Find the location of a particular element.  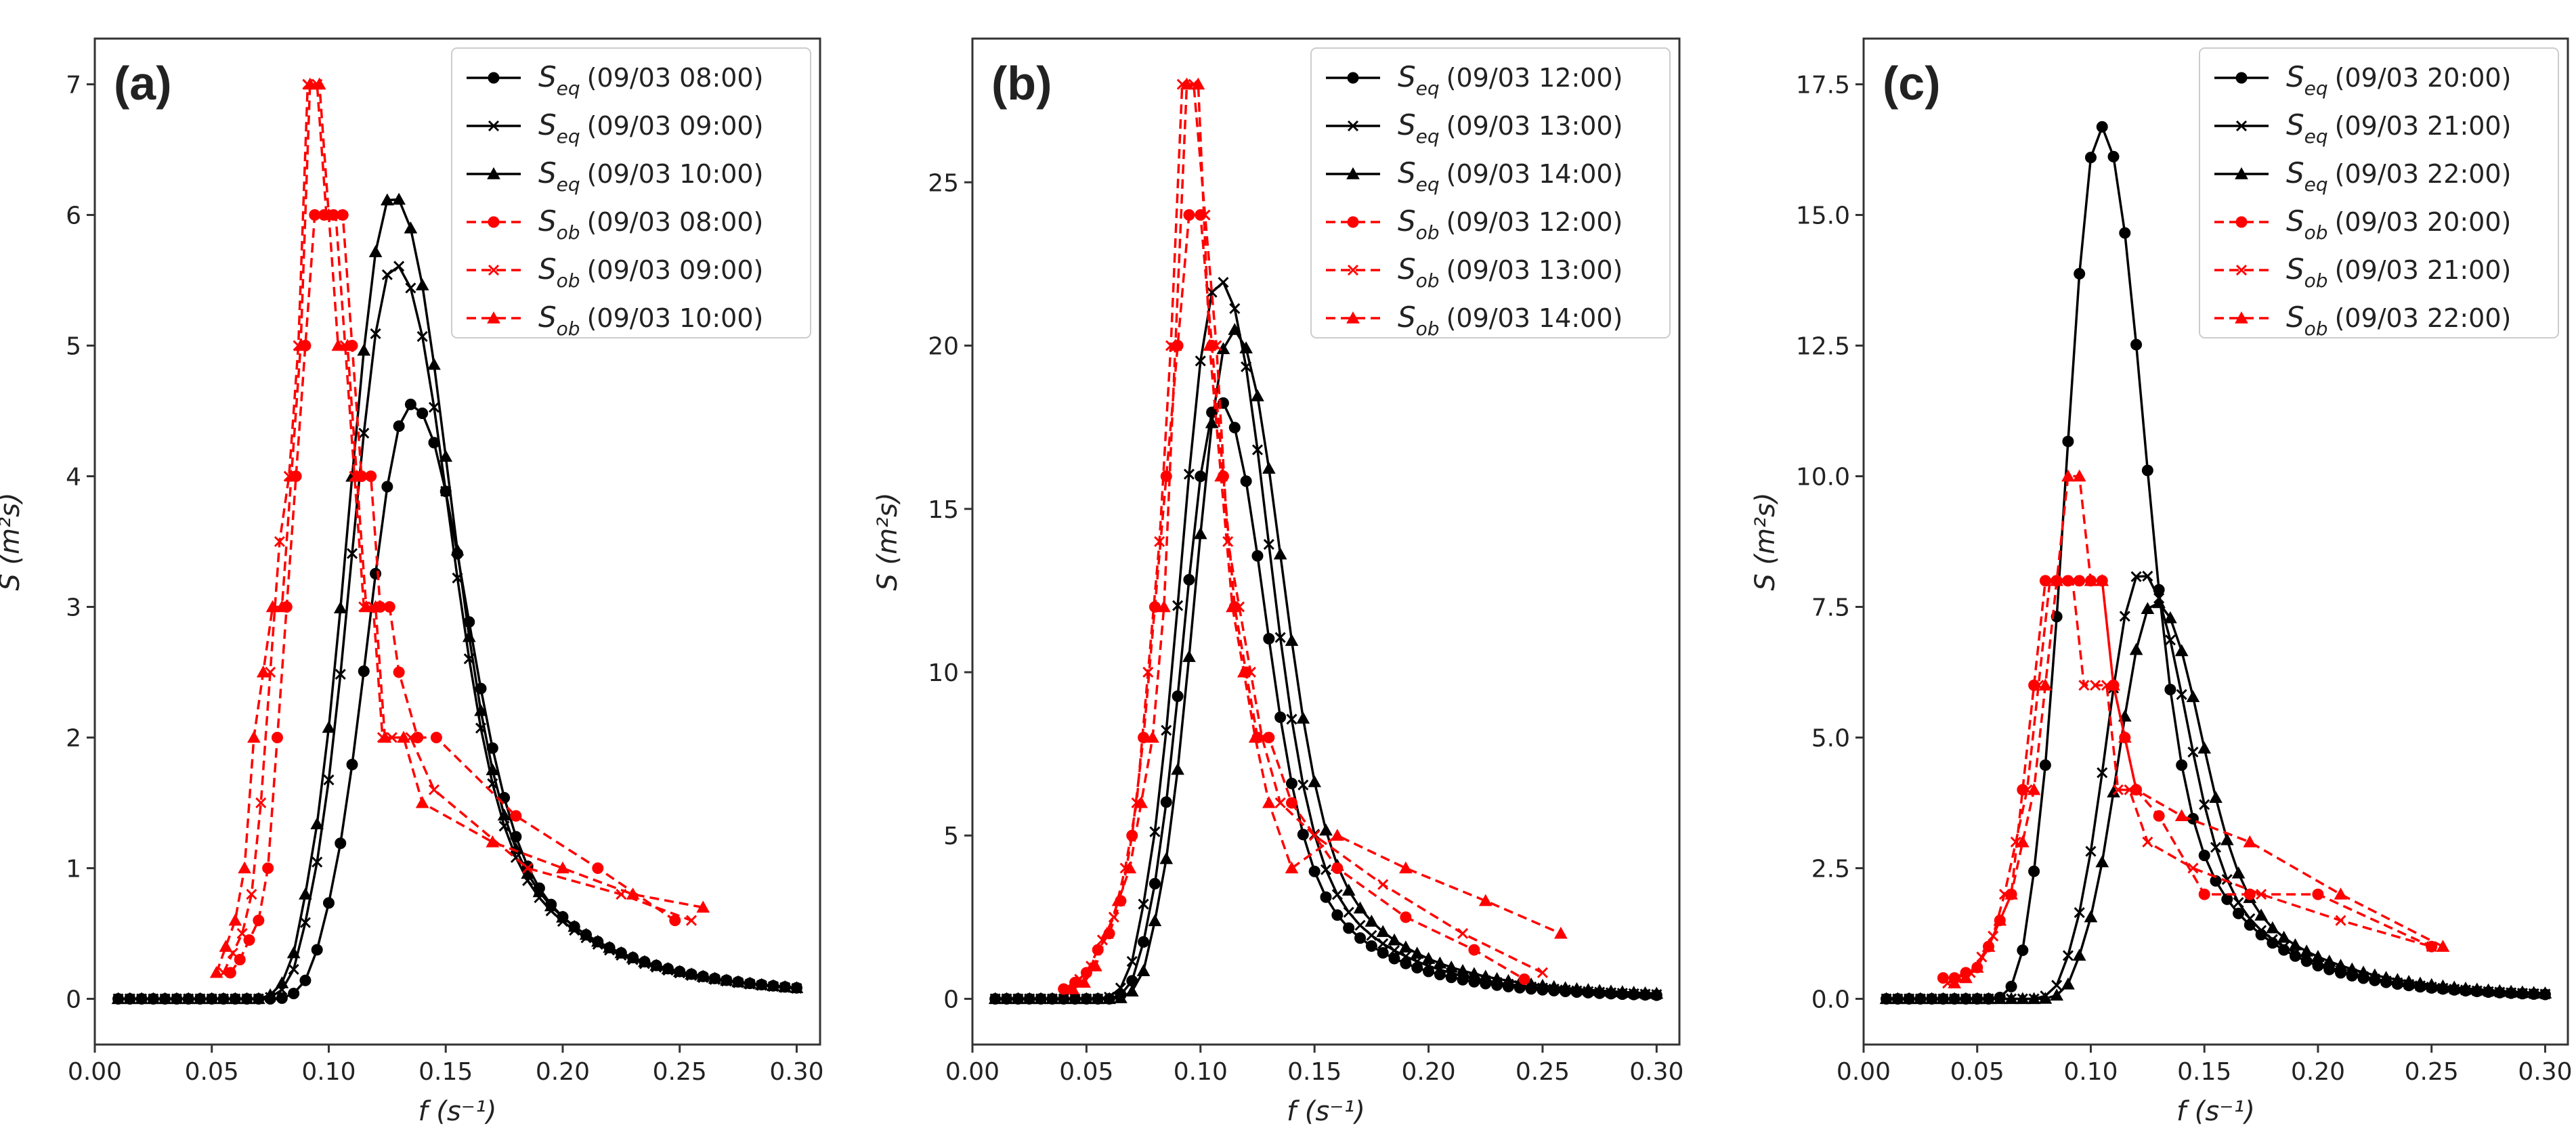

legend-item: Sob (09/03 14:00) is located at coordinates (1474, 320).